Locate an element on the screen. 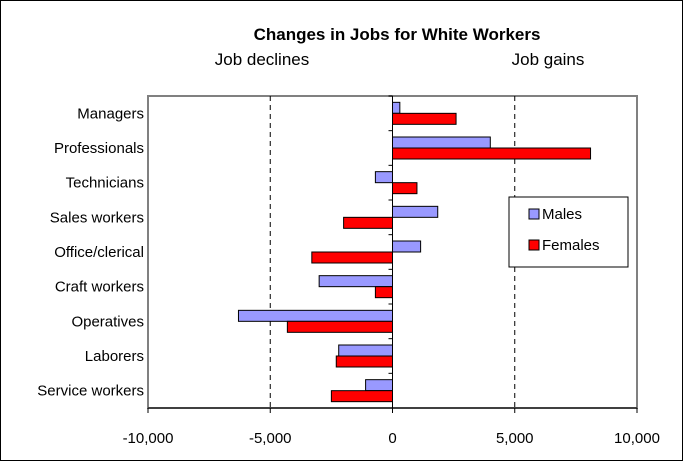  legend-label-males: Males is located at coordinates (562, 214).